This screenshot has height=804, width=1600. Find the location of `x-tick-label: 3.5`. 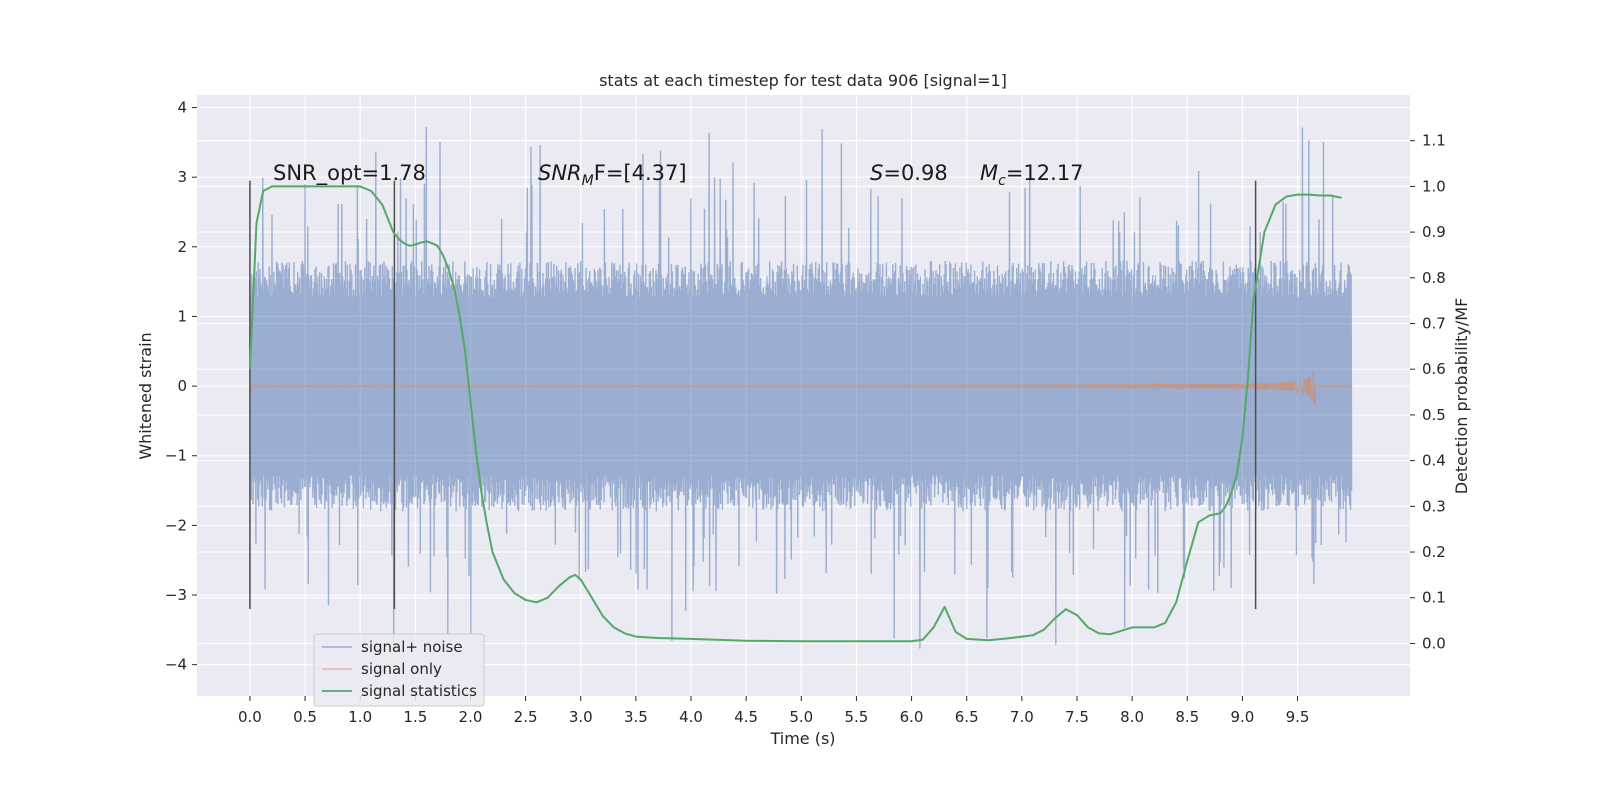

x-tick-label: 3.5 is located at coordinates (636, 717).